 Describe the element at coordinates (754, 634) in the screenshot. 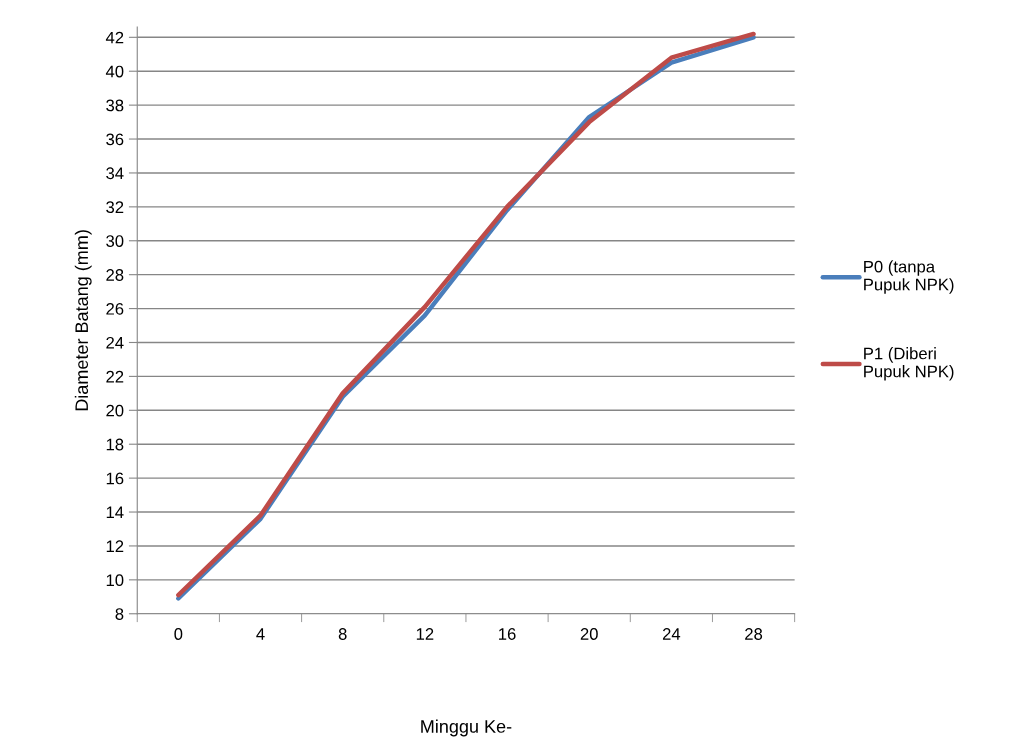

I see `x-tick-label: 28` at that location.